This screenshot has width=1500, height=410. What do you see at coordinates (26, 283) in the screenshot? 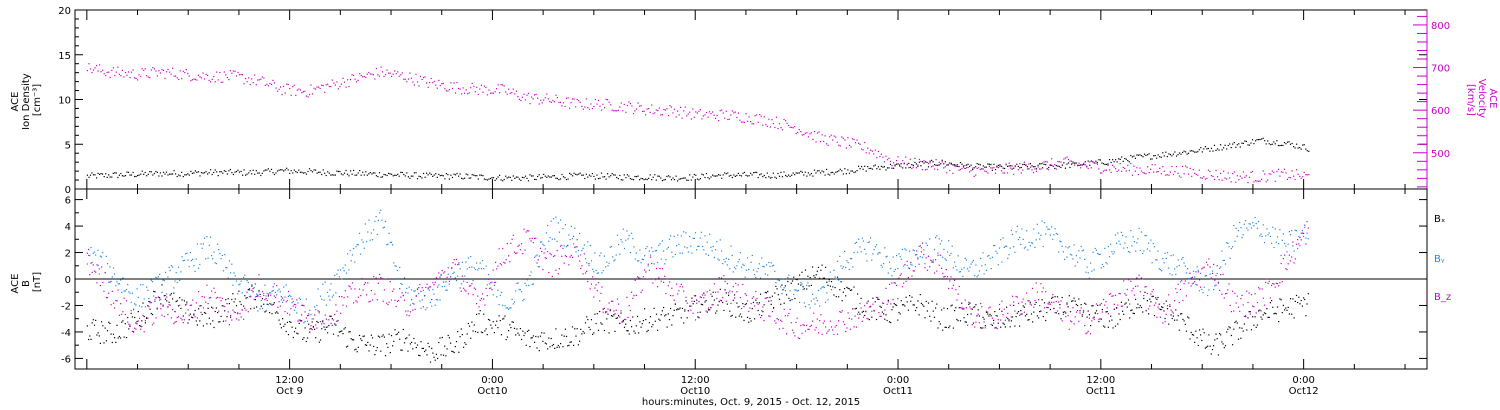
I see `b-axis-title-line2: B` at bounding box center [26, 283].